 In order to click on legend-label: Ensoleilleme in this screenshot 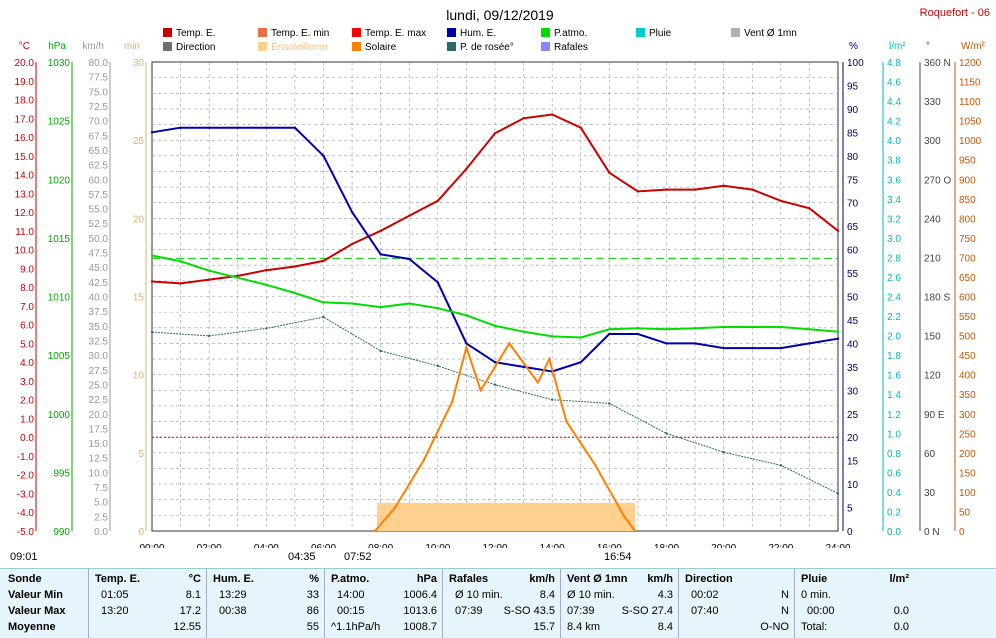, I will do `click(299, 47)`.